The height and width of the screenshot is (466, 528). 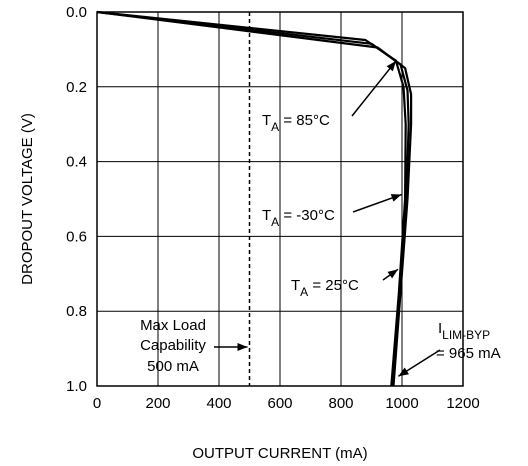 I want to click on max-load-label-line: Max Load, so click(x=173, y=325).